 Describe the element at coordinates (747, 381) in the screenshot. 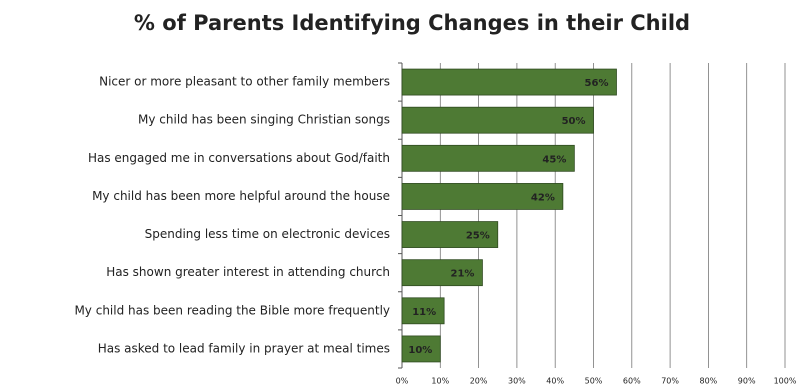

I see `x-tick-label: 90%` at that location.